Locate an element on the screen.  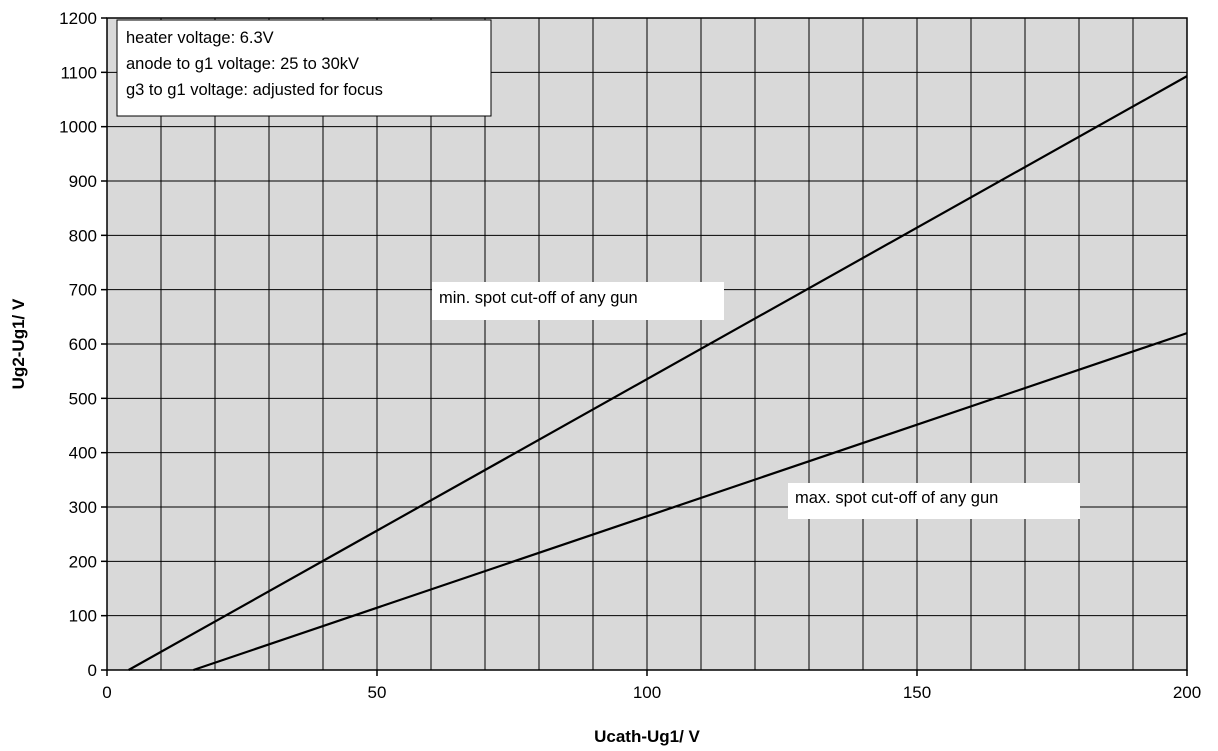
y-axis-ticks: 0 100 200 300 400 500 600 700 800 900 1000 1100 1200 is located at coordinates (83, 344).